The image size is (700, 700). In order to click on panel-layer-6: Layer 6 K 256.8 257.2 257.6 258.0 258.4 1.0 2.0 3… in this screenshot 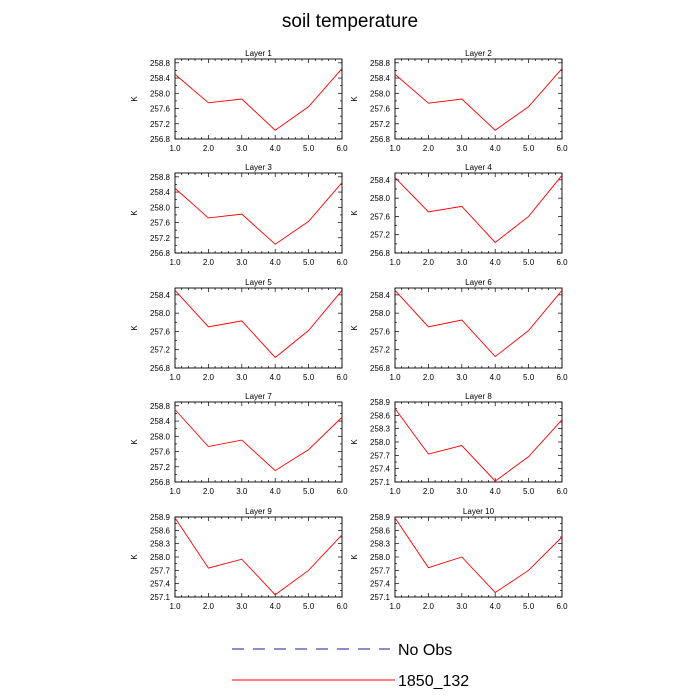, I will do `click(459, 330)`.